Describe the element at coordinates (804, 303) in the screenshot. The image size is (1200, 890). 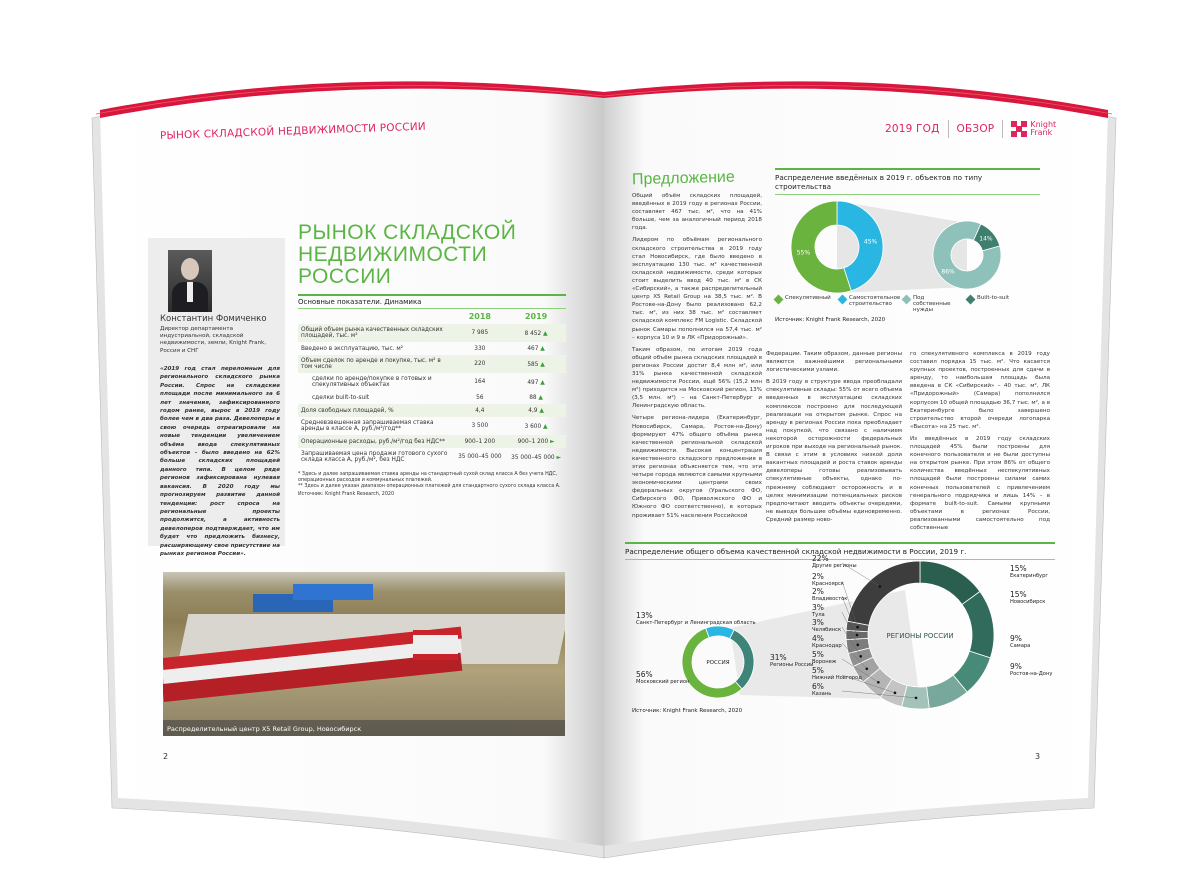
I see `legend-item: Спекулятивный` at that location.